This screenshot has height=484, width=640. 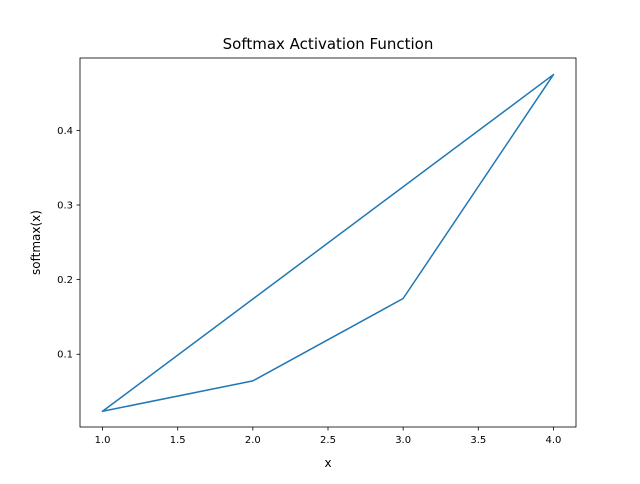 What do you see at coordinates (178, 440) in the screenshot?
I see `x-tick-label: 1.5` at bounding box center [178, 440].